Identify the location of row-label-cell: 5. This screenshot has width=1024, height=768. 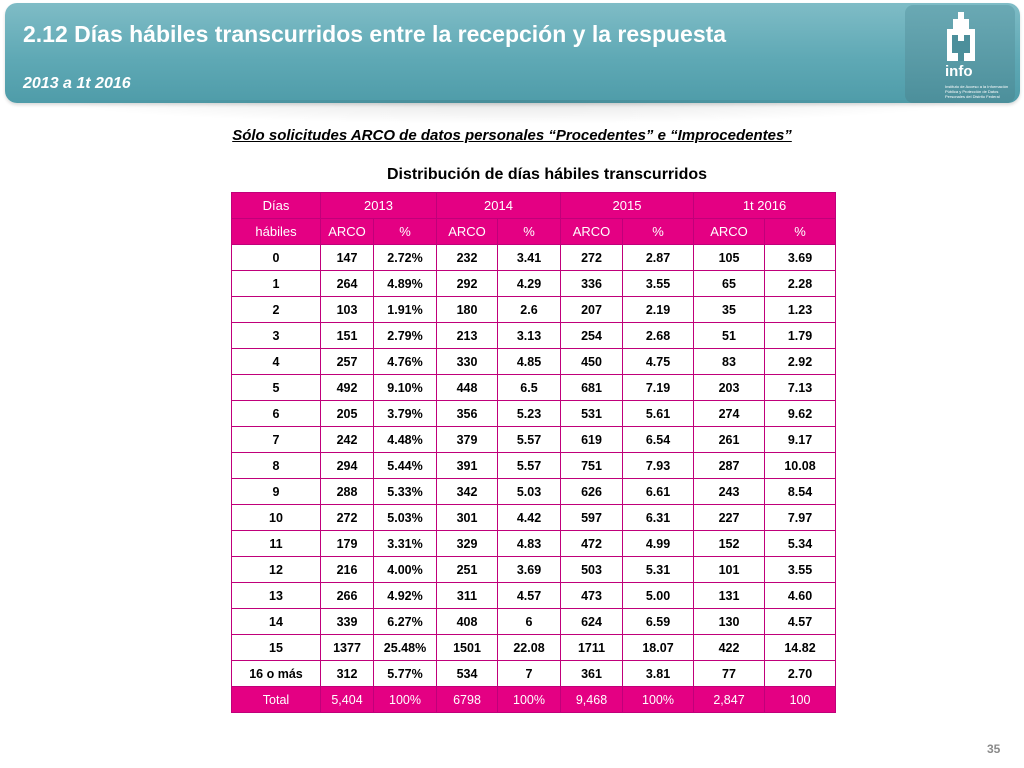
(276, 387).